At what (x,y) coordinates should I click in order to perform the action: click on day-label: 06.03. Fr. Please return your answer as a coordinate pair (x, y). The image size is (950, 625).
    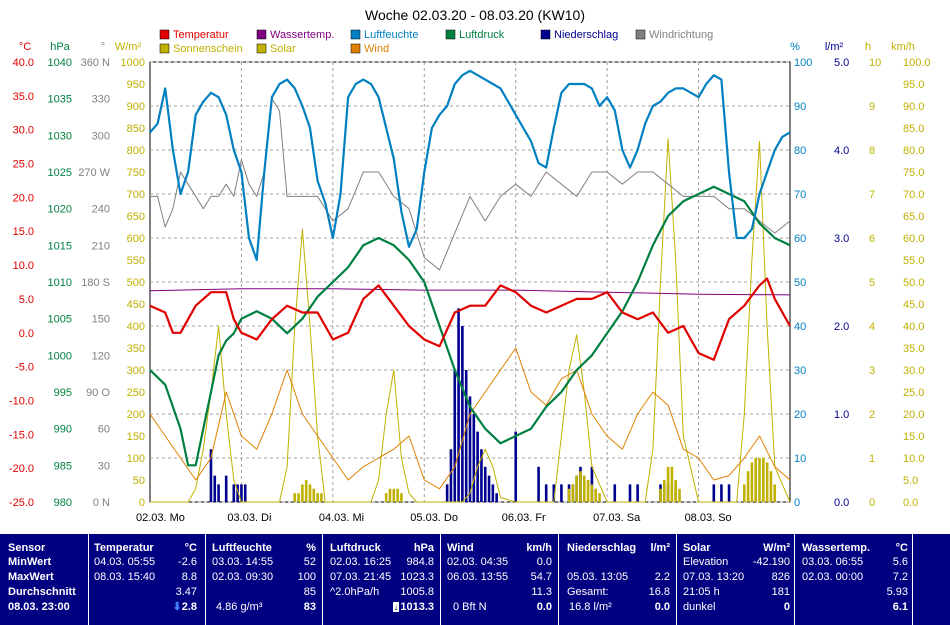
    Looking at the image, I should click on (524, 518).